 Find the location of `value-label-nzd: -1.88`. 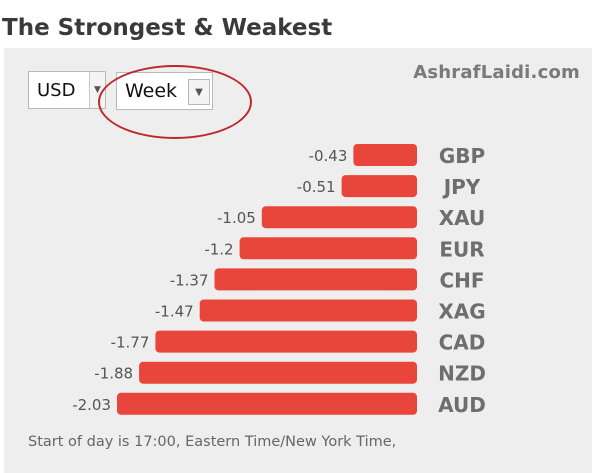

value-label-nzd: -1.88 is located at coordinates (113, 374).